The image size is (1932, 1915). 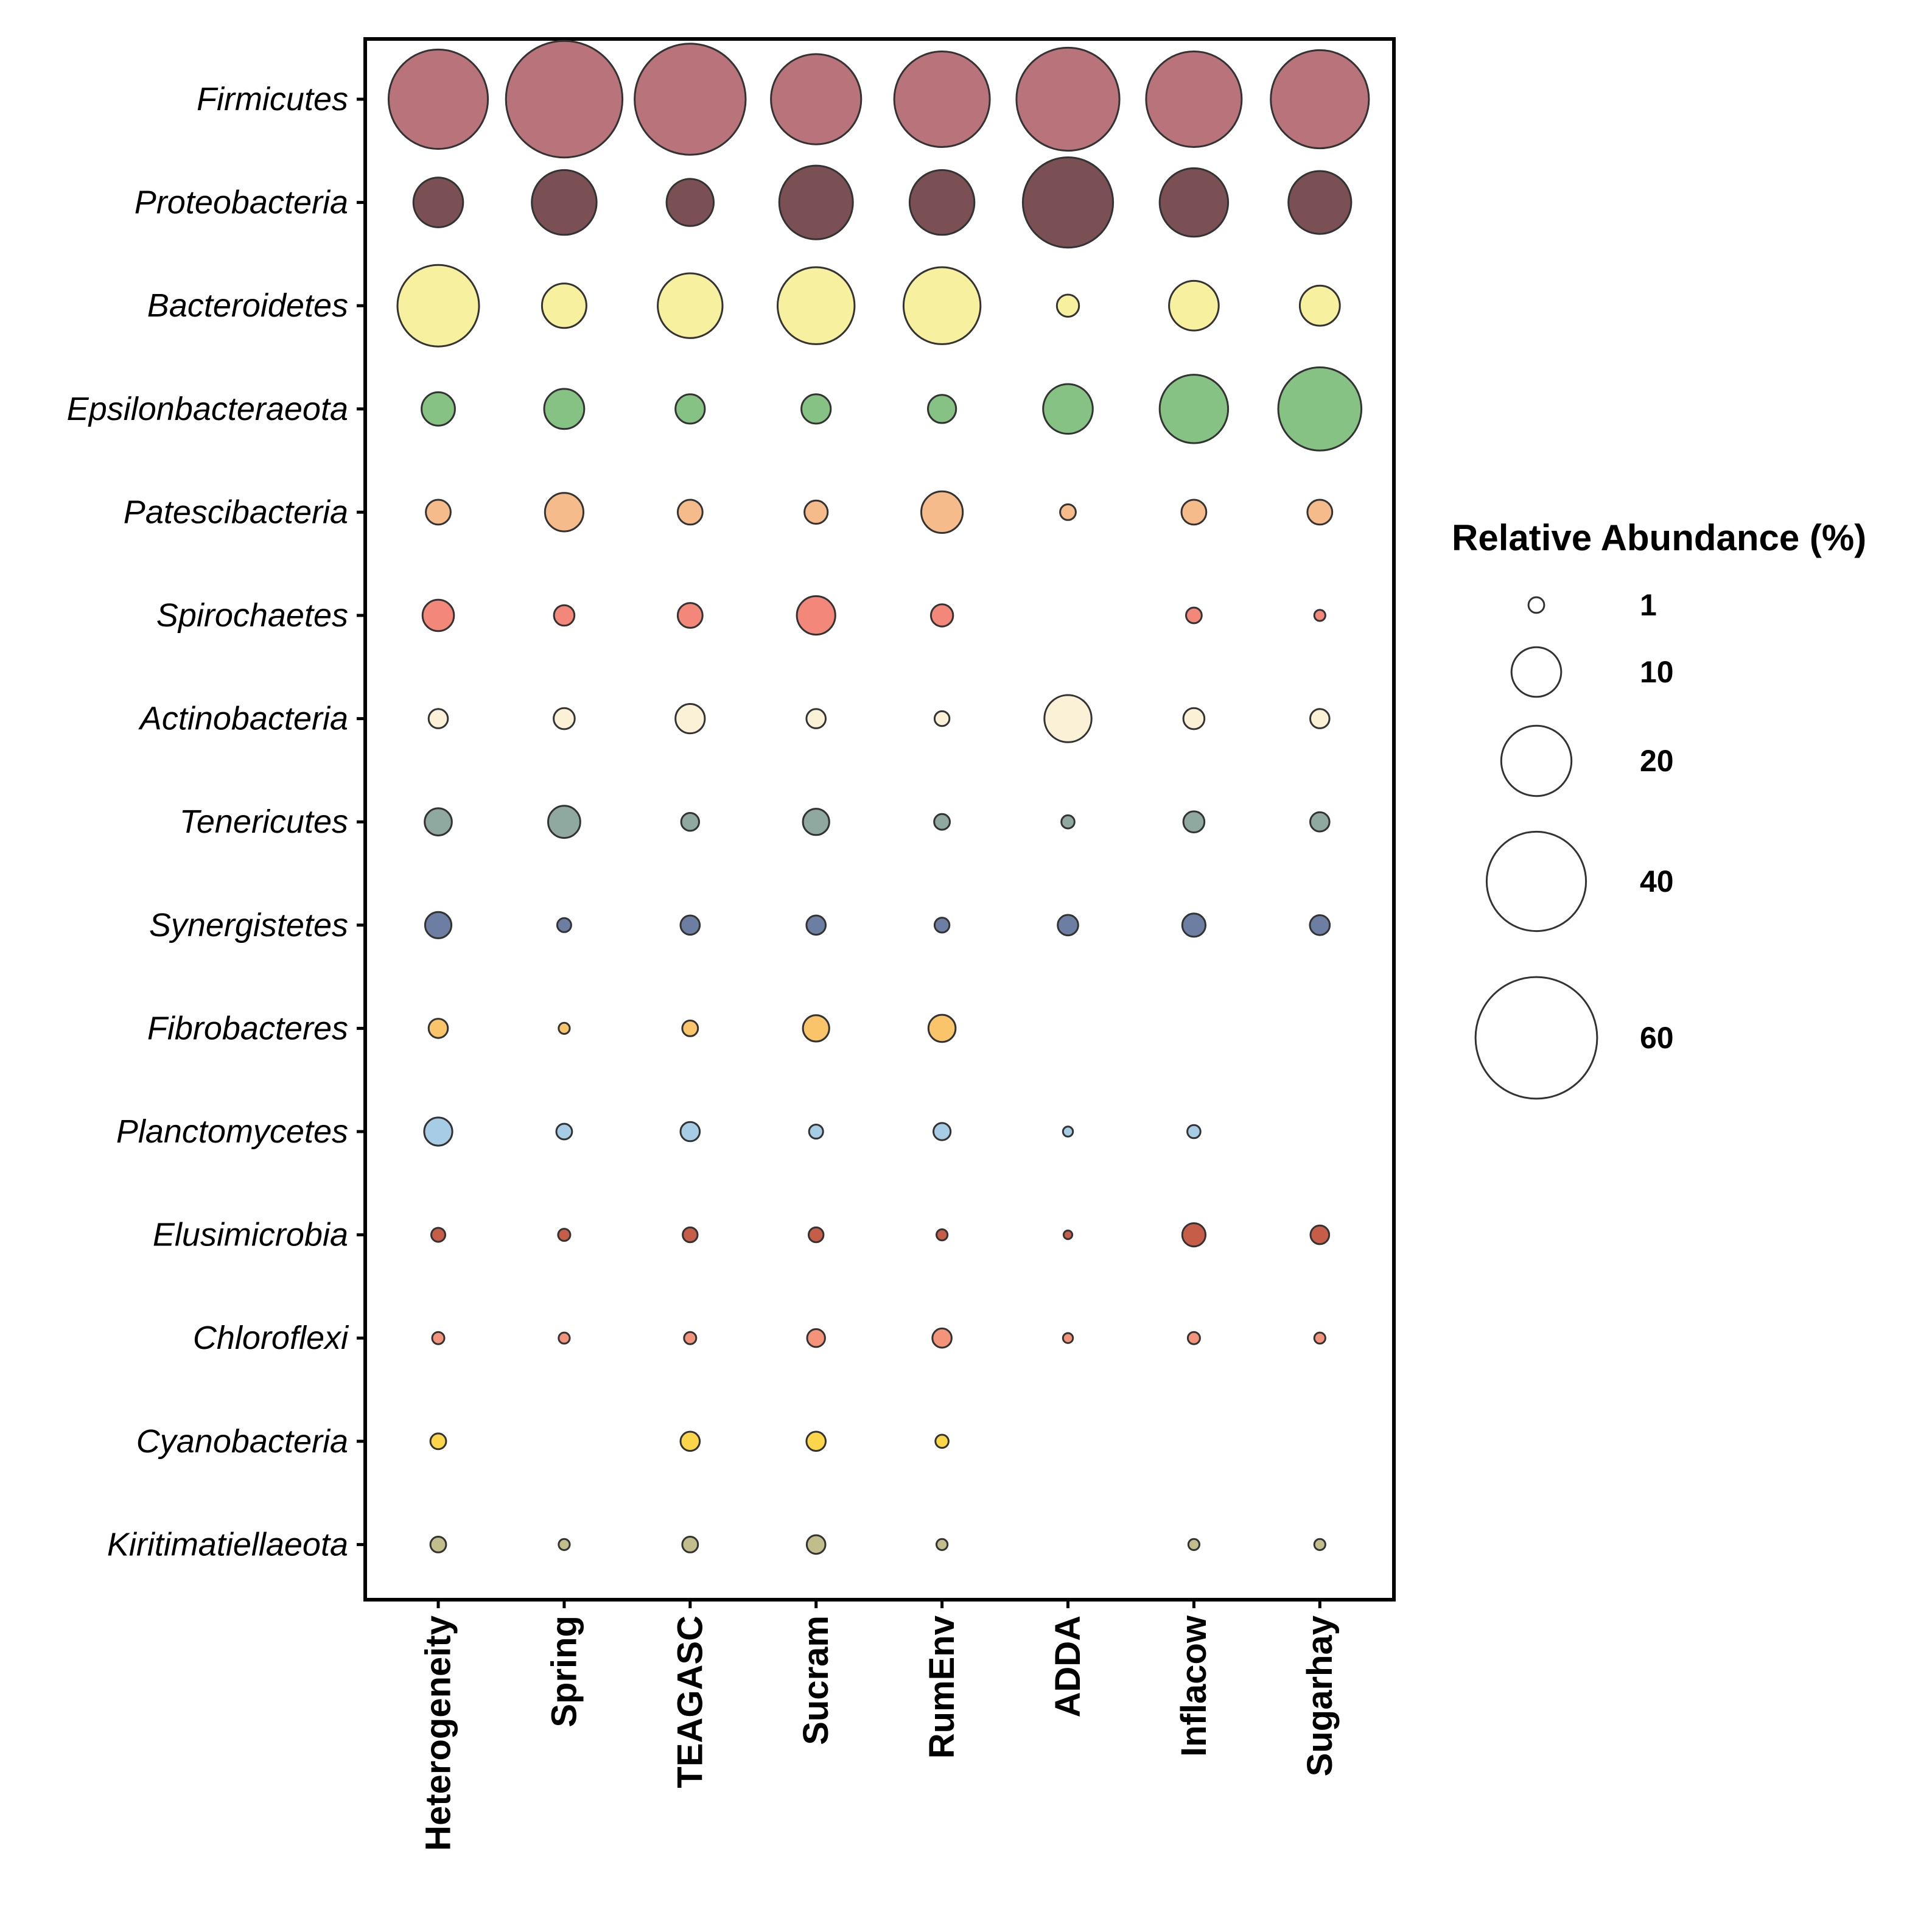 What do you see at coordinates (564, 409) in the screenshot?
I see `bubble-epsilonbacteraeota-spring` at bounding box center [564, 409].